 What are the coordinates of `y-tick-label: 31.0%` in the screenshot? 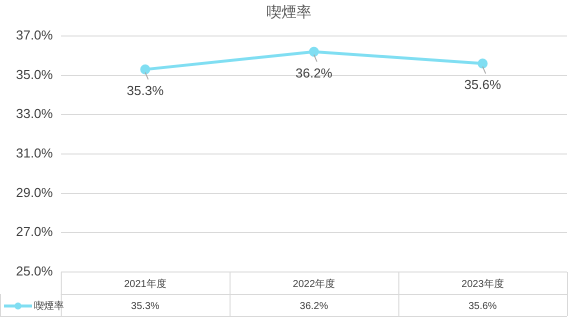 It's located at (35, 153).